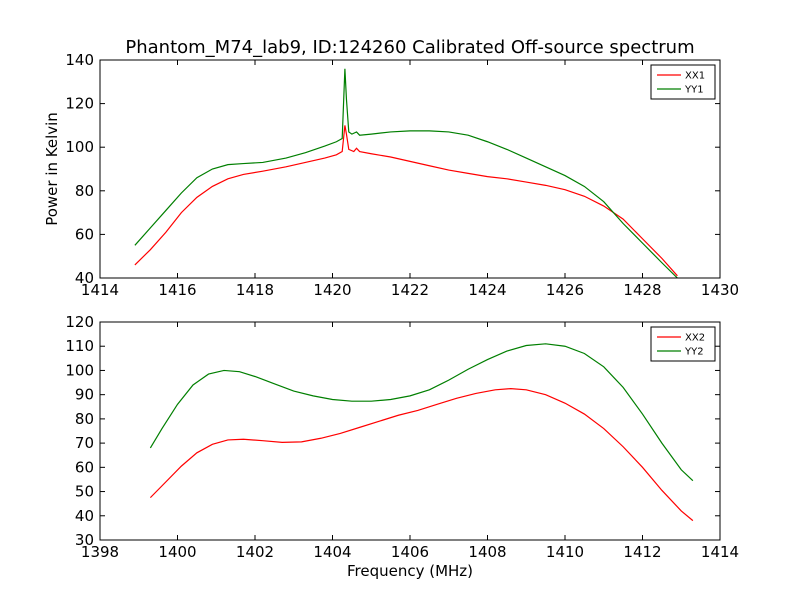  Describe the element at coordinates (100, 552) in the screenshot. I see `x-tick-label: 1398` at that location.